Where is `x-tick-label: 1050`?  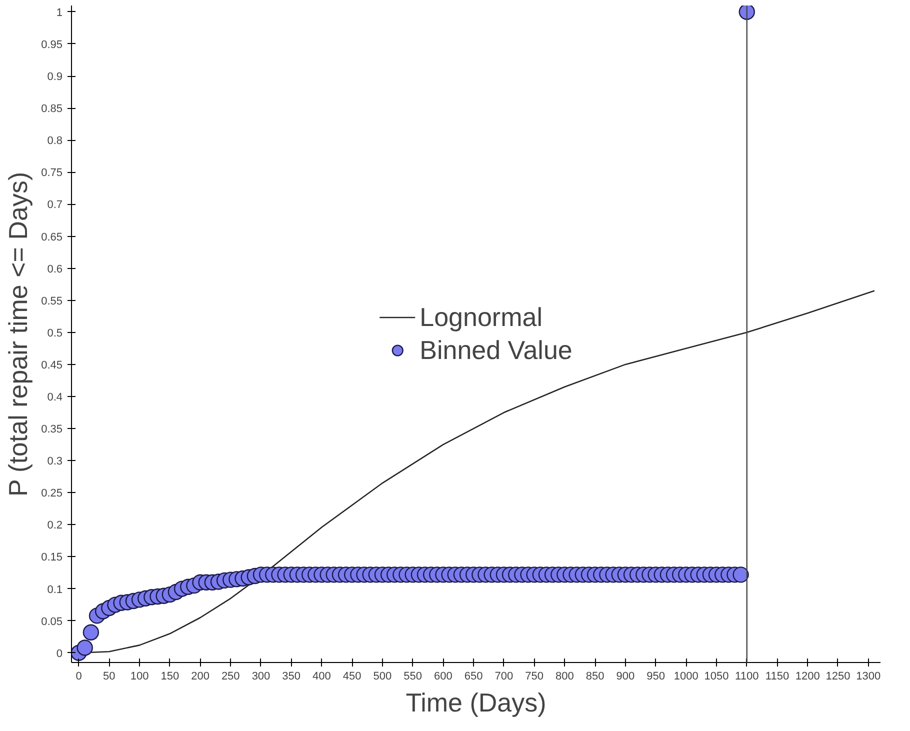 x-tick-label: 1050 is located at coordinates (716, 676).